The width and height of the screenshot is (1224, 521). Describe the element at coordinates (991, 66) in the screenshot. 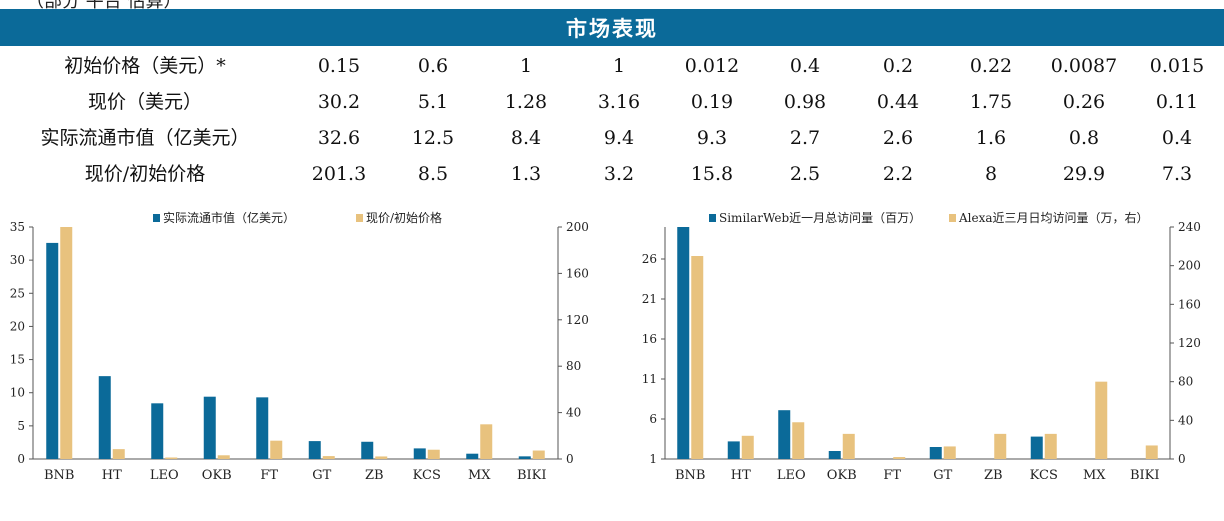

I see `table-cell: 0.22` at that location.